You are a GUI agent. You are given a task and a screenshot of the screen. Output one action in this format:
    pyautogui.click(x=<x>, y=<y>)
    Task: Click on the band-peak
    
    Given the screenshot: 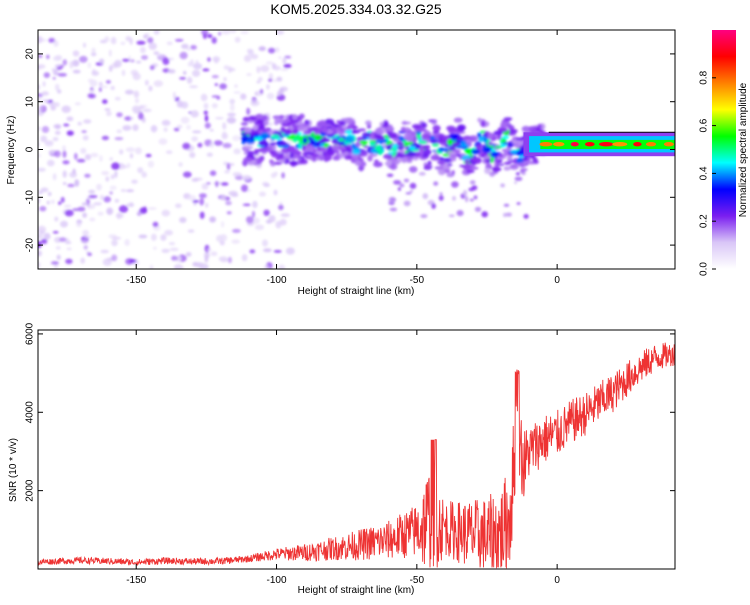 What is the action you would take?
    pyautogui.click(x=590, y=144)
    